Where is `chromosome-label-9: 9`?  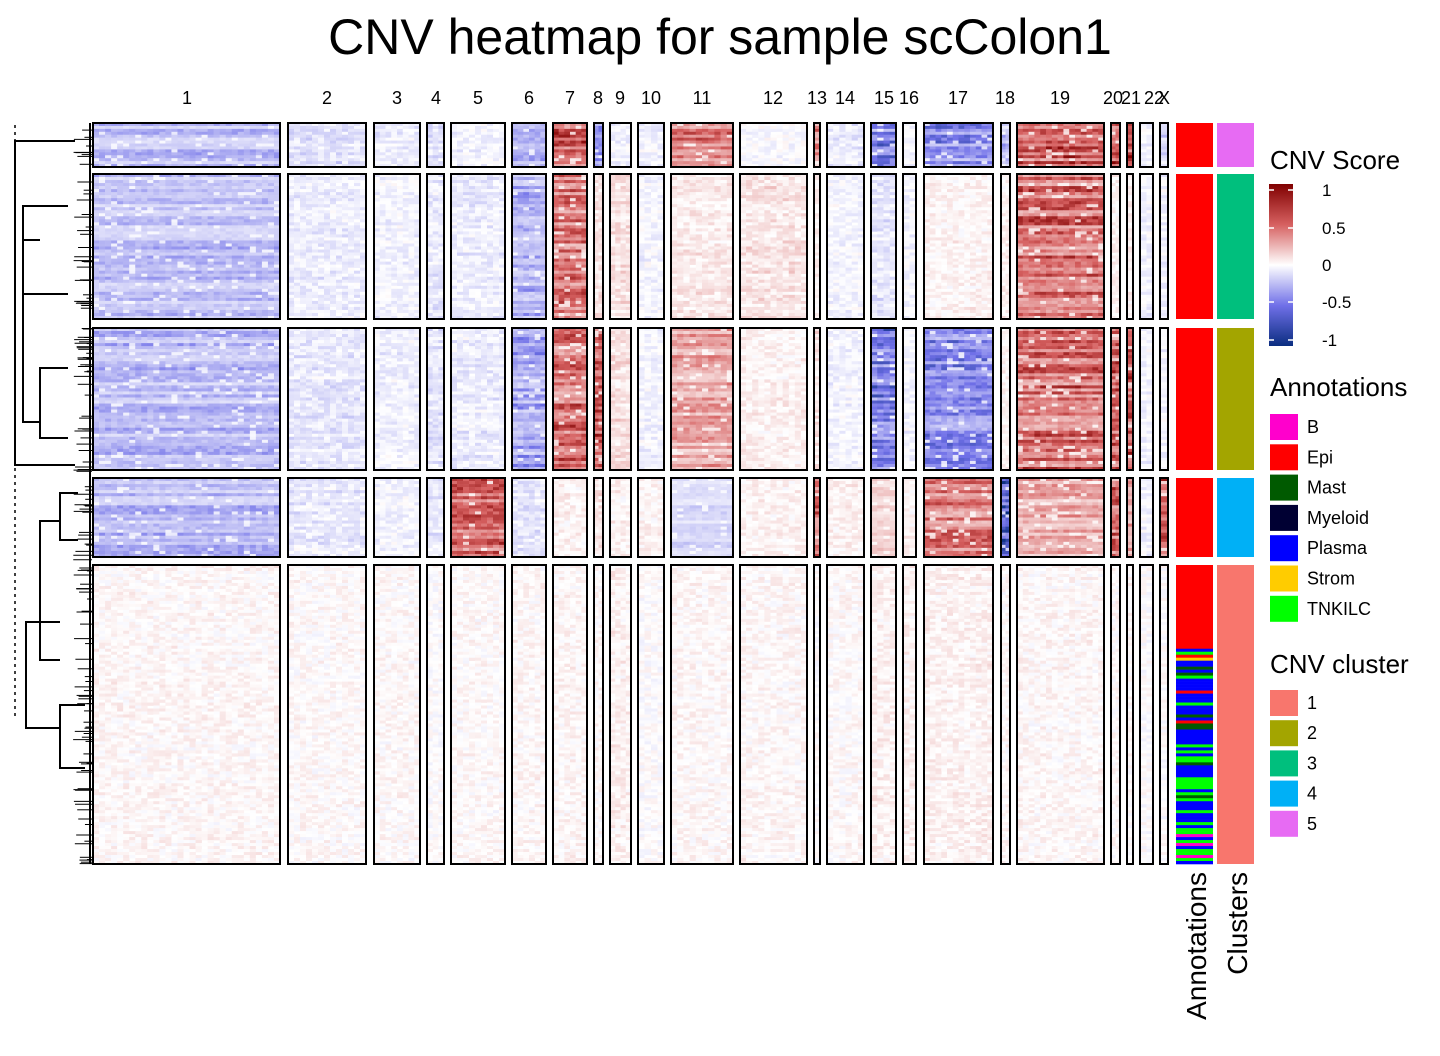 chromosome-label-9: 9 is located at coordinates (620, 98).